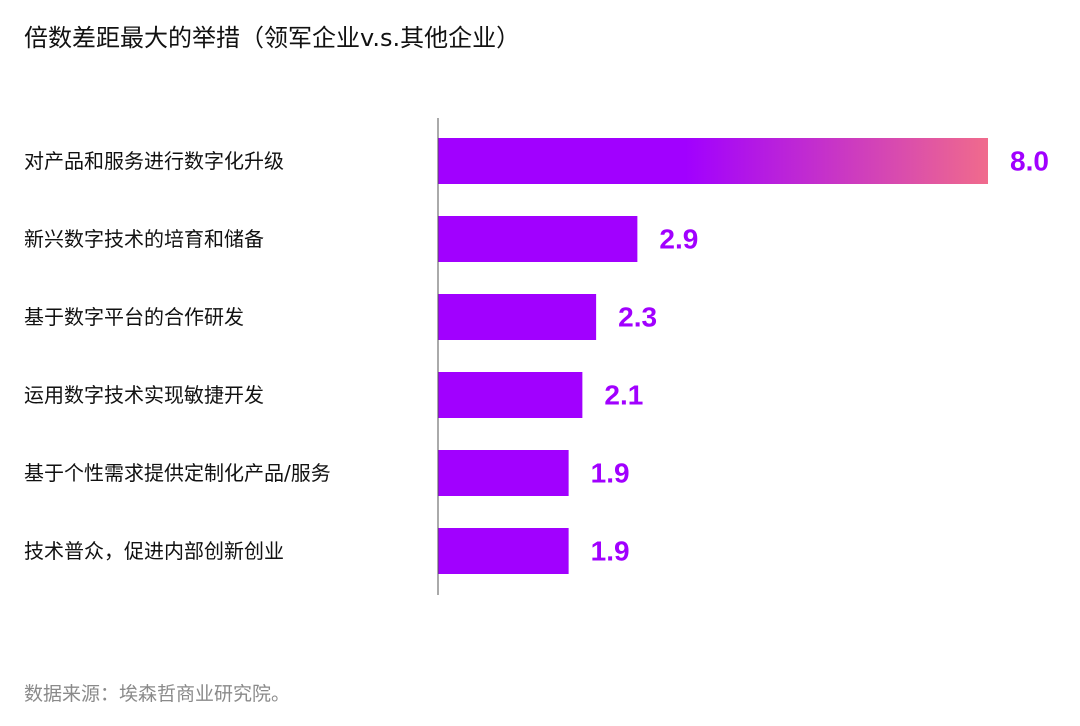  Describe the element at coordinates (144, 239) in the screenshot. I see `category-label: 新兴数字技术的培育和储备` at that location.